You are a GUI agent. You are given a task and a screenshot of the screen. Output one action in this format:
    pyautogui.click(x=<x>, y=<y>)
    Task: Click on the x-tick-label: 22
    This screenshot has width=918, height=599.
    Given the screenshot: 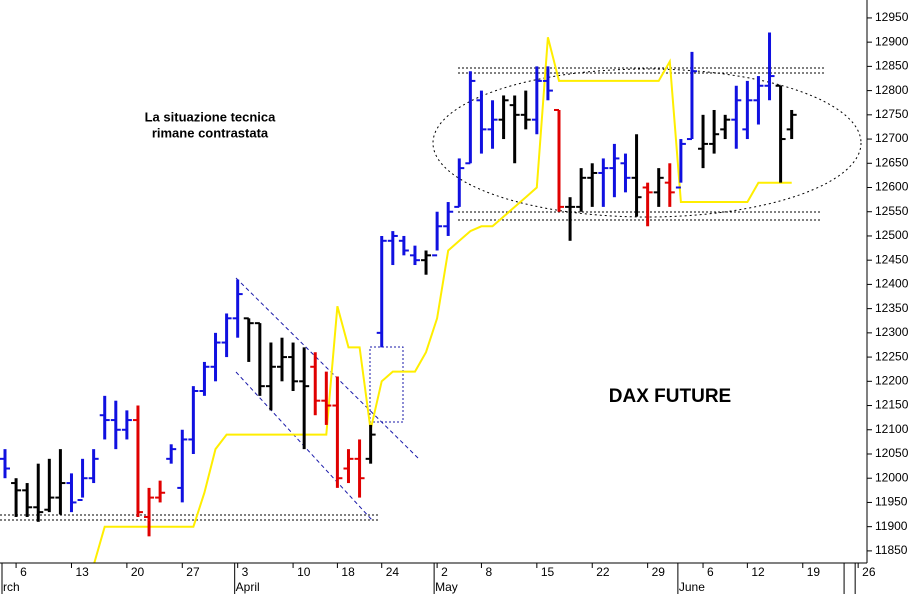 What is the action you would take?
    pyautogui.click(x=603, y=572)
    